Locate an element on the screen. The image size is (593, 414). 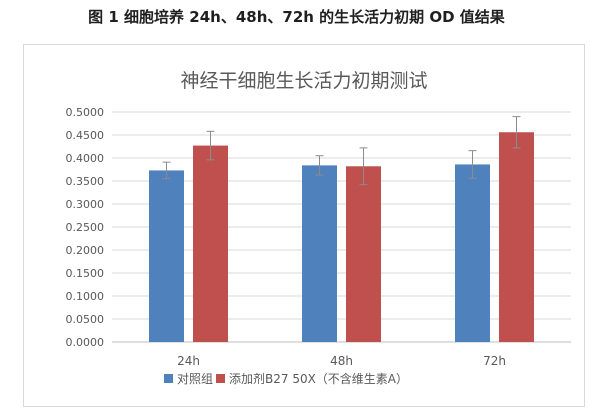
legend-label: 对照组 is located at coordinates (195, 379).